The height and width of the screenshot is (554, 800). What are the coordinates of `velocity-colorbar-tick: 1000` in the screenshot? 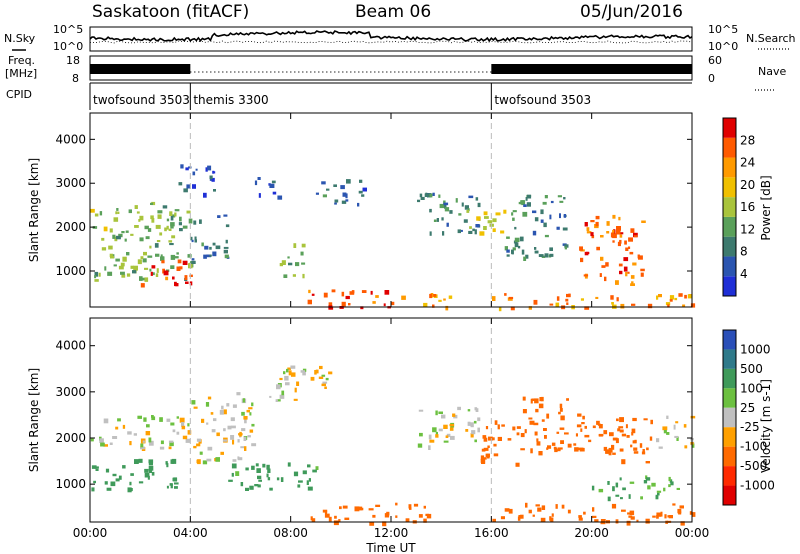 It's located at (755, 349).